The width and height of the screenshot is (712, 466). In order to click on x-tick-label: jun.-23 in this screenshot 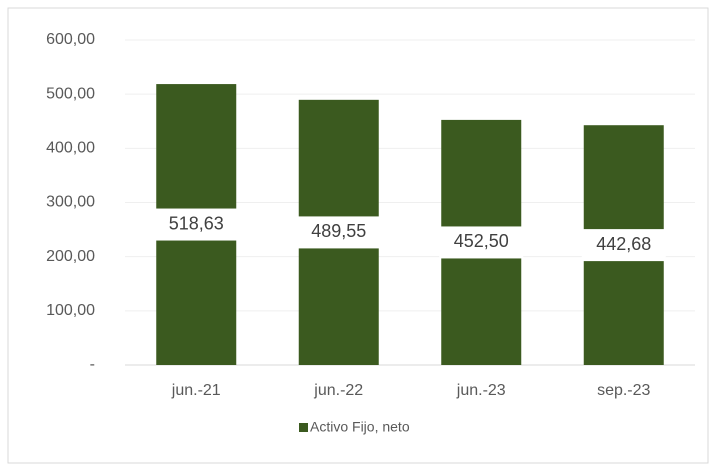, I will do `click(481, 390)`.